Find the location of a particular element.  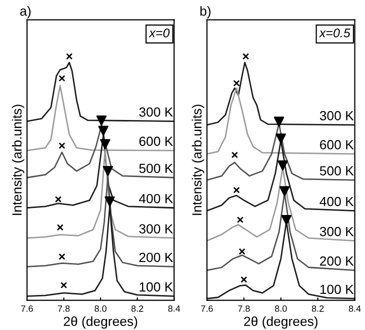

chart-title: b) is located at coordinates (205, 12).